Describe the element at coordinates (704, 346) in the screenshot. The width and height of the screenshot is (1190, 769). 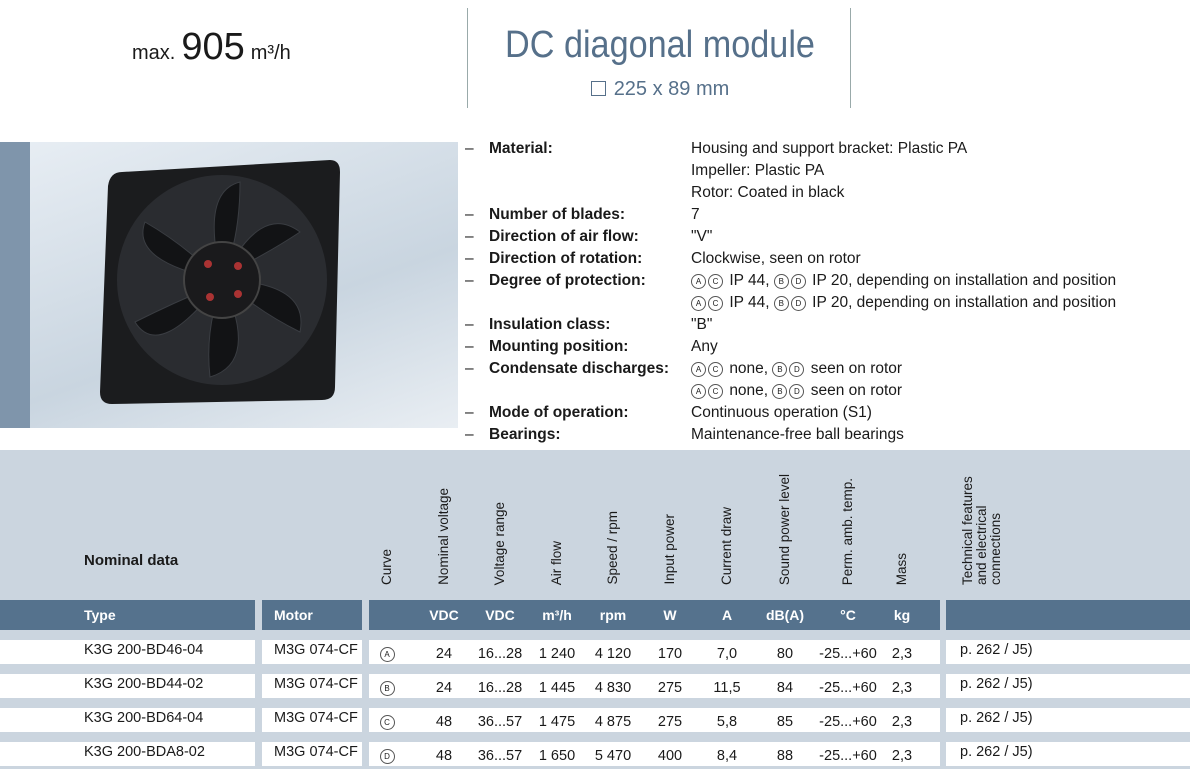
I see `spec-value: Any` at that location.